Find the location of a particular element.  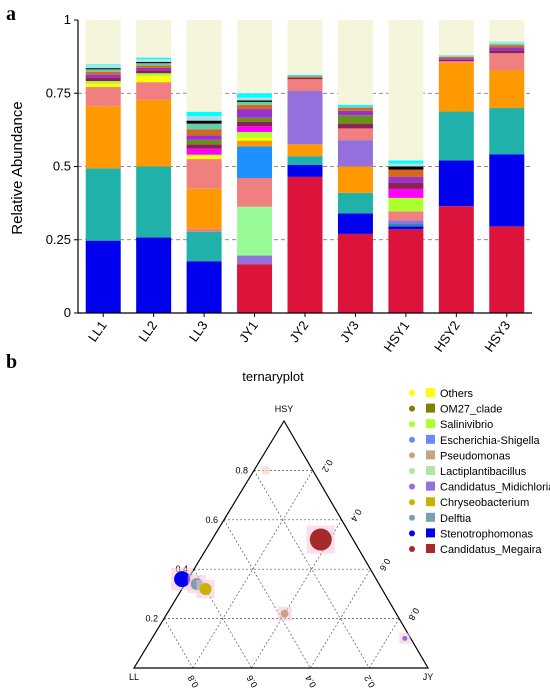

ternary-point-Others is located at coordinates (265, 470).